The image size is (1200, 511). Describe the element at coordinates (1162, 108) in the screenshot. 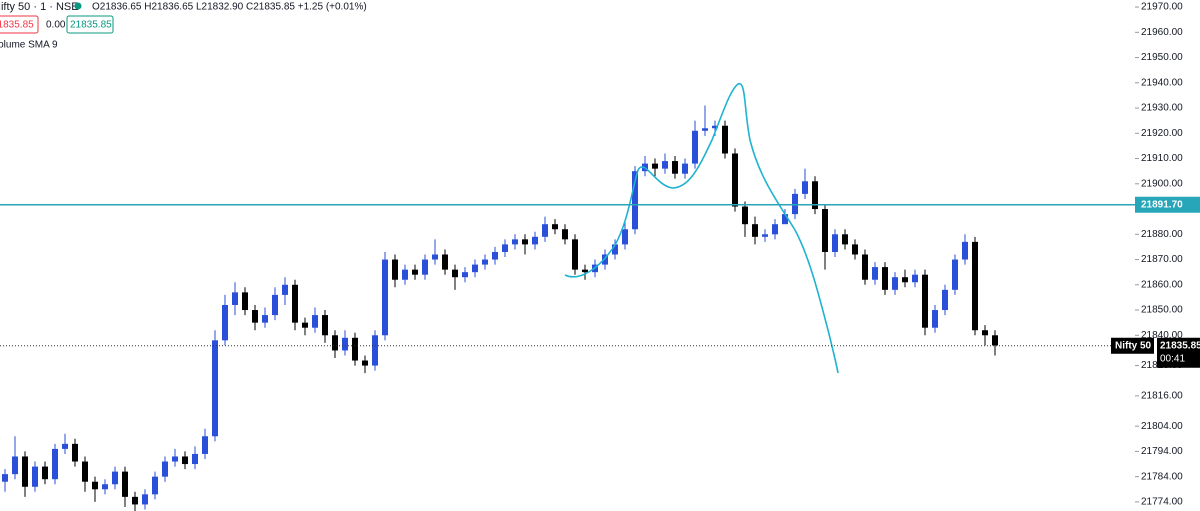

I see `y-tick-label: 21930.00` at that location.